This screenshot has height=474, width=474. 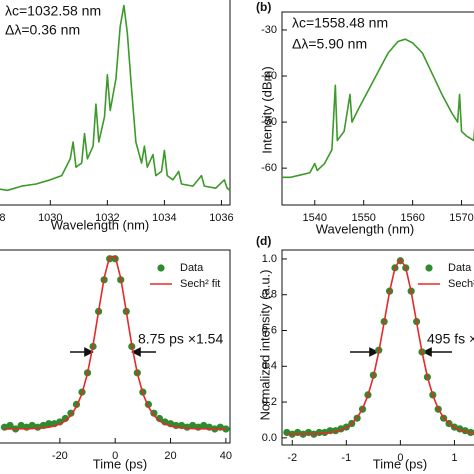 I want to click on panel-label: (b), so click(x=263, y=7).